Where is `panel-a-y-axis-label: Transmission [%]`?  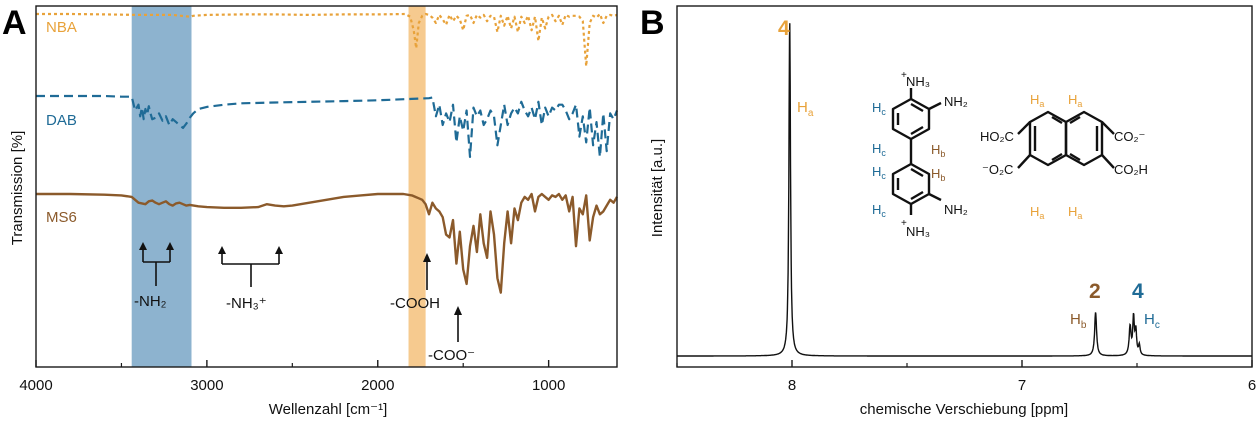
panel-a-y-axis-label: Transmission [%] is located at coordinates (17, 188).